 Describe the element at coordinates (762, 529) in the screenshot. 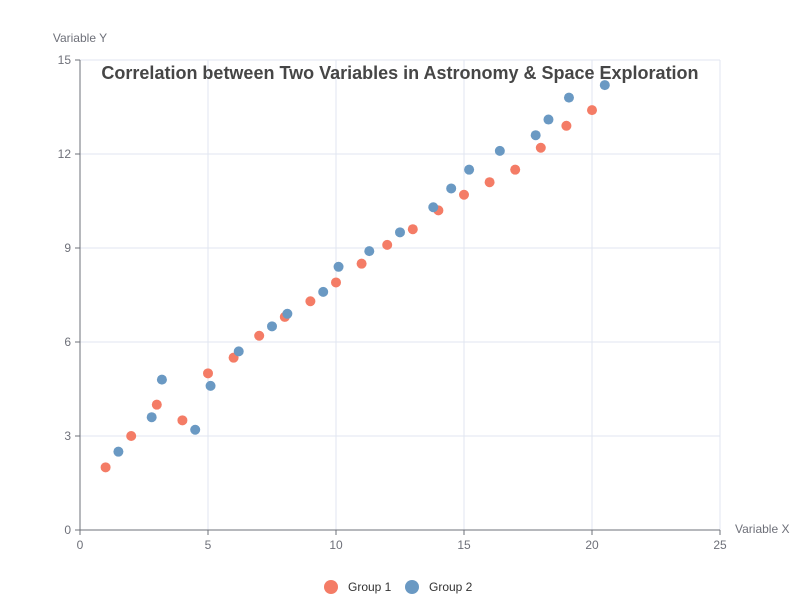

I see `x-axis-label: Variable X` at that location.